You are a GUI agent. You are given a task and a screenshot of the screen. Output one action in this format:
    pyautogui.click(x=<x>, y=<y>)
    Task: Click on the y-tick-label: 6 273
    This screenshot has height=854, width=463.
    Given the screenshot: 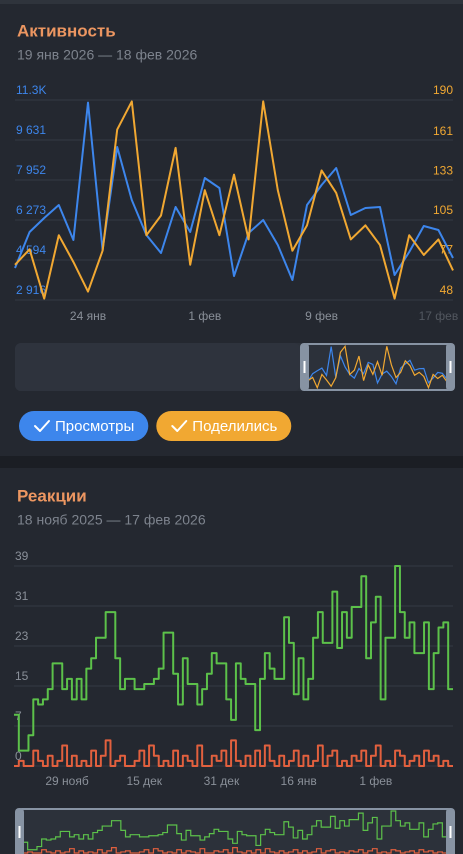 What is the action you would take?
    pyautogui.click(x=31, y=210)
    